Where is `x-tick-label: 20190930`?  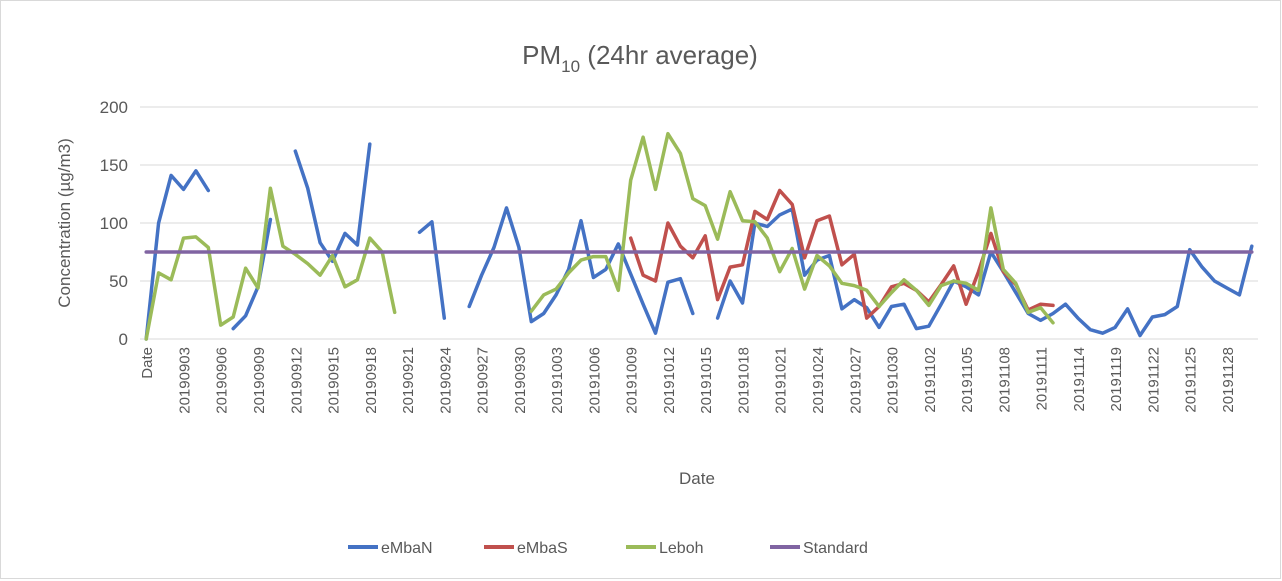 x-tick-label: 20190930 is located at coordinates (520, 380).